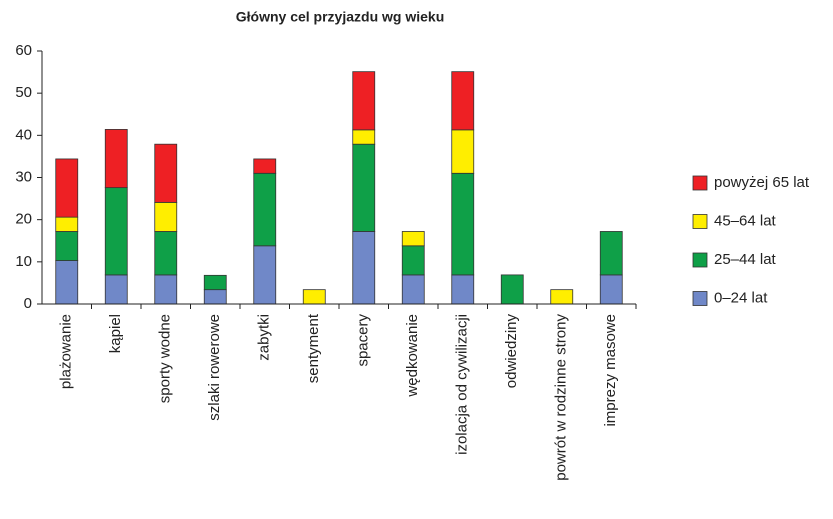  Describe the element at coordinates (165, 358) in the screenshot. I see `x-tick-label: sporty wodne` at that location.